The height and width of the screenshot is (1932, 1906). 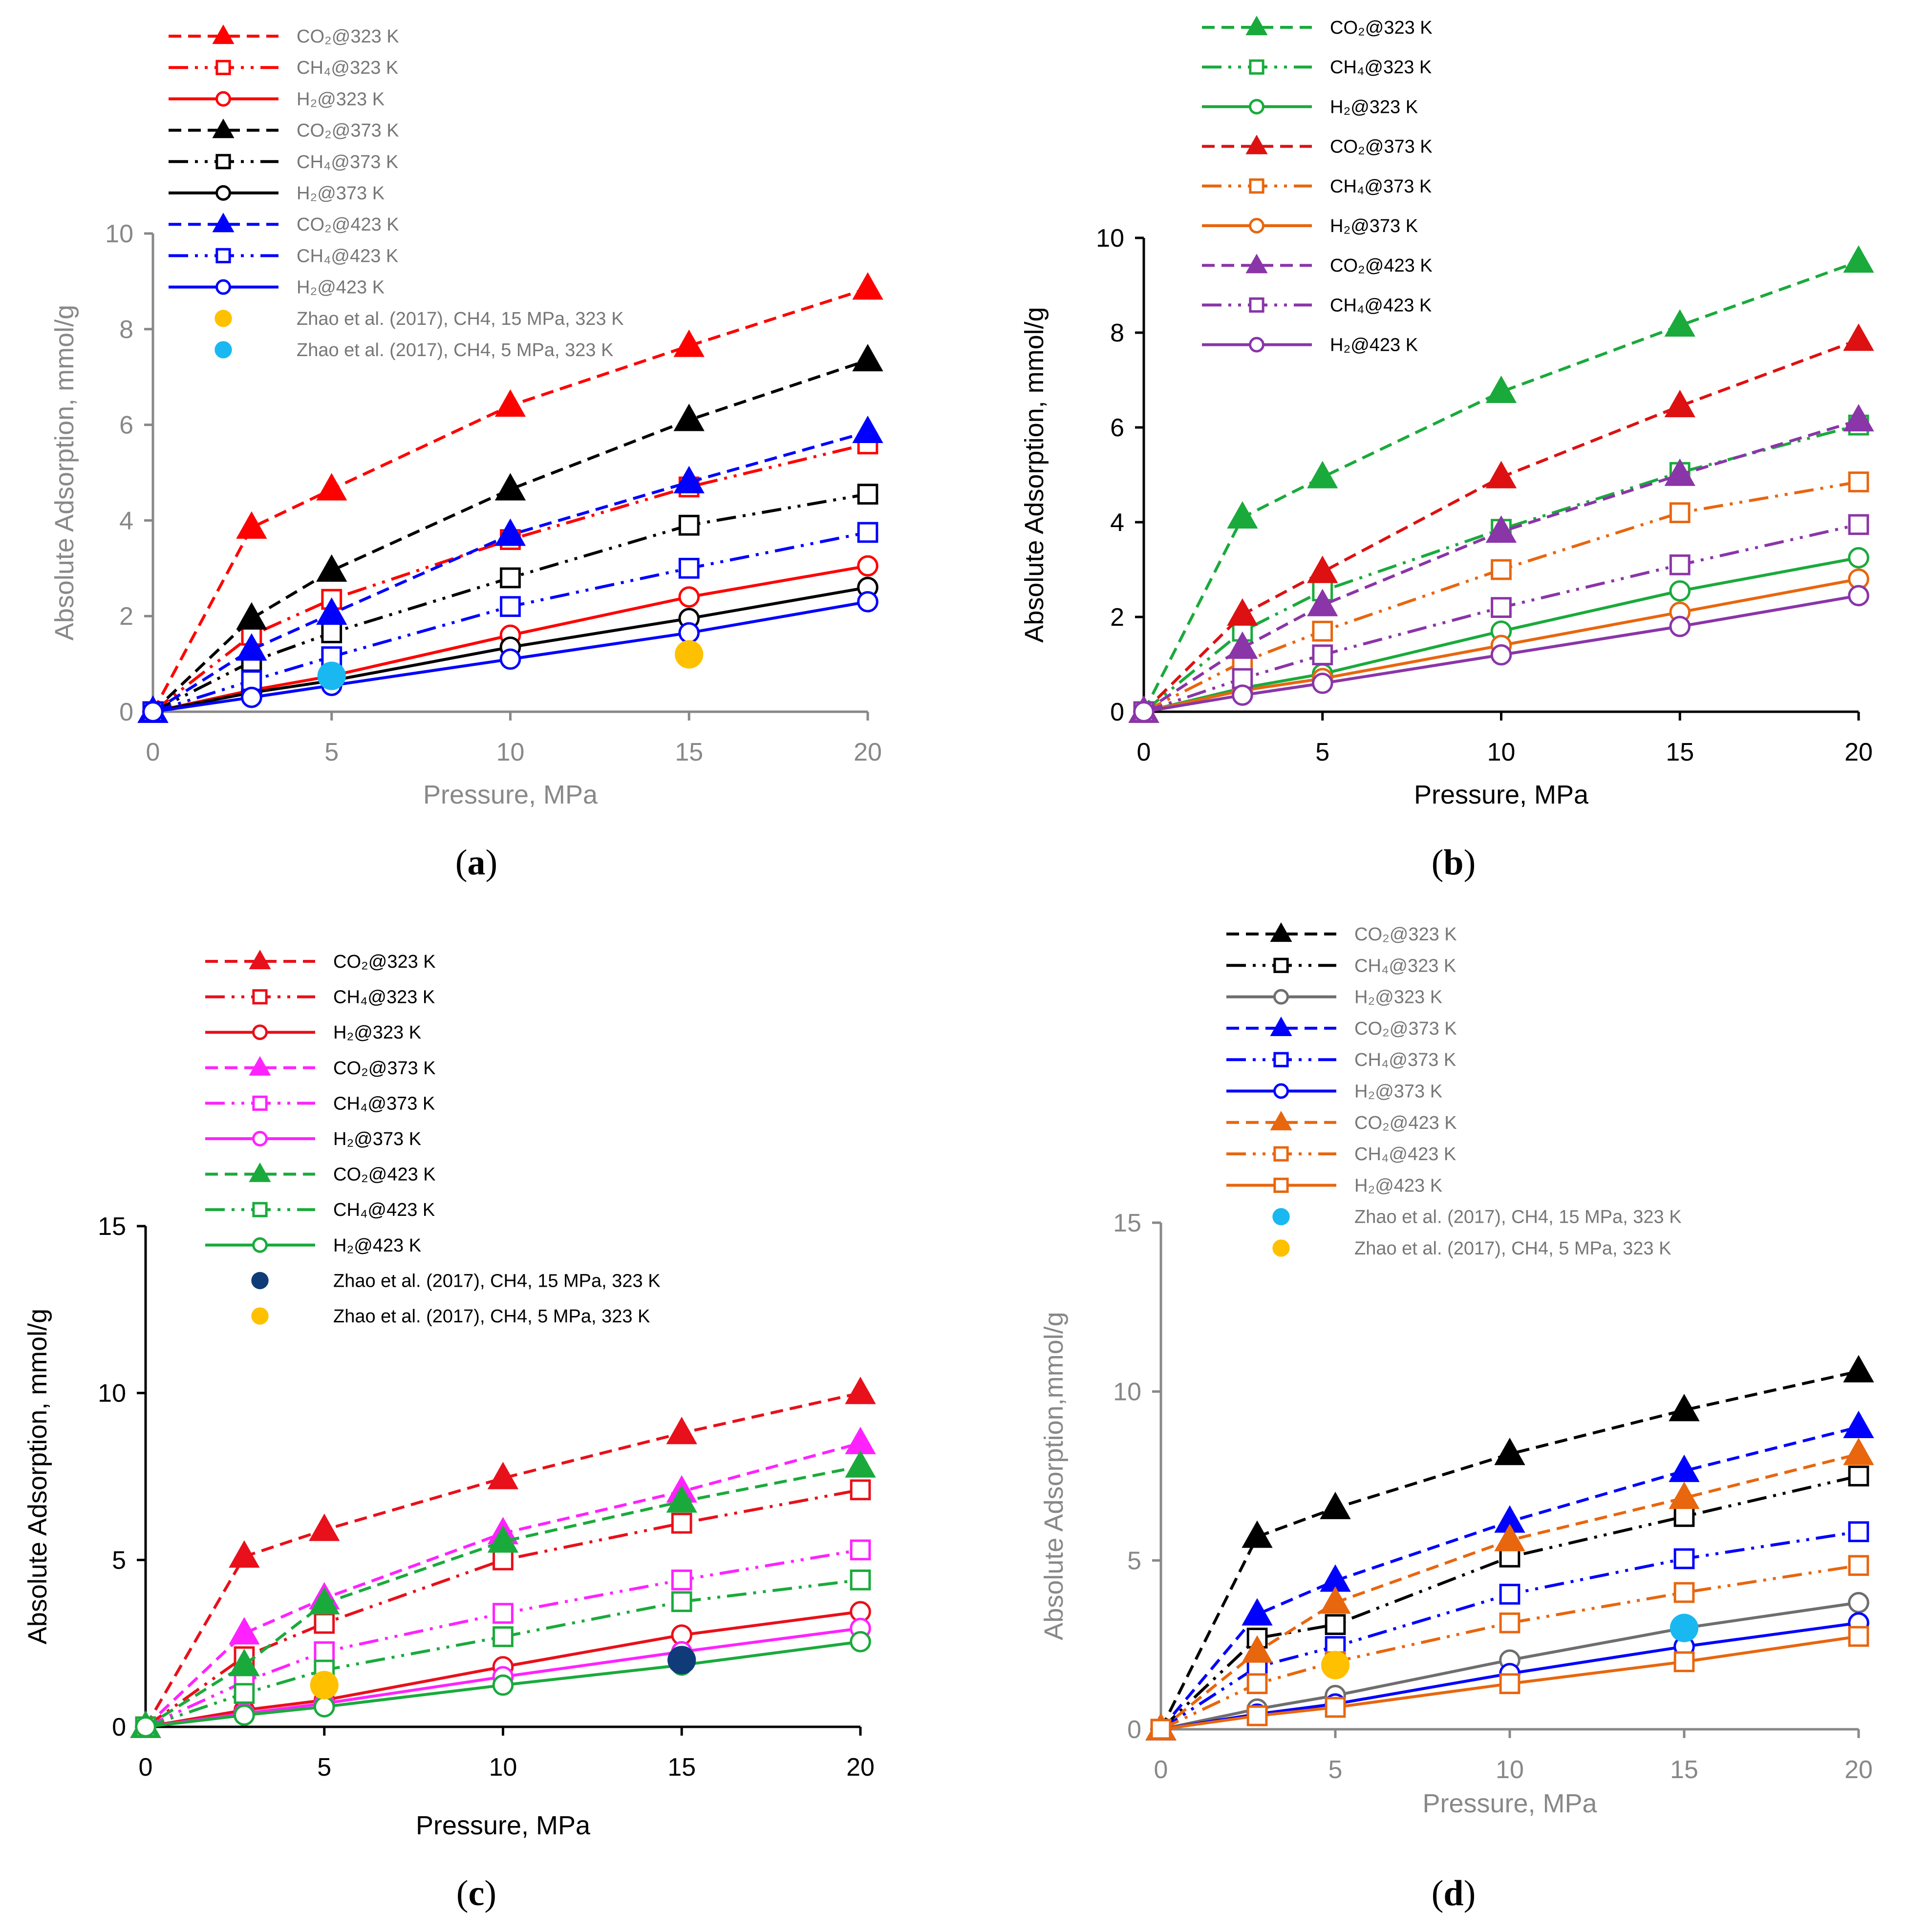 What do you see at coordinates (1054, 1476) in the screenshot?
I see `y-axis-label: Absolute Adsorption,mmol/g` at bounding box center [1054, 1476].